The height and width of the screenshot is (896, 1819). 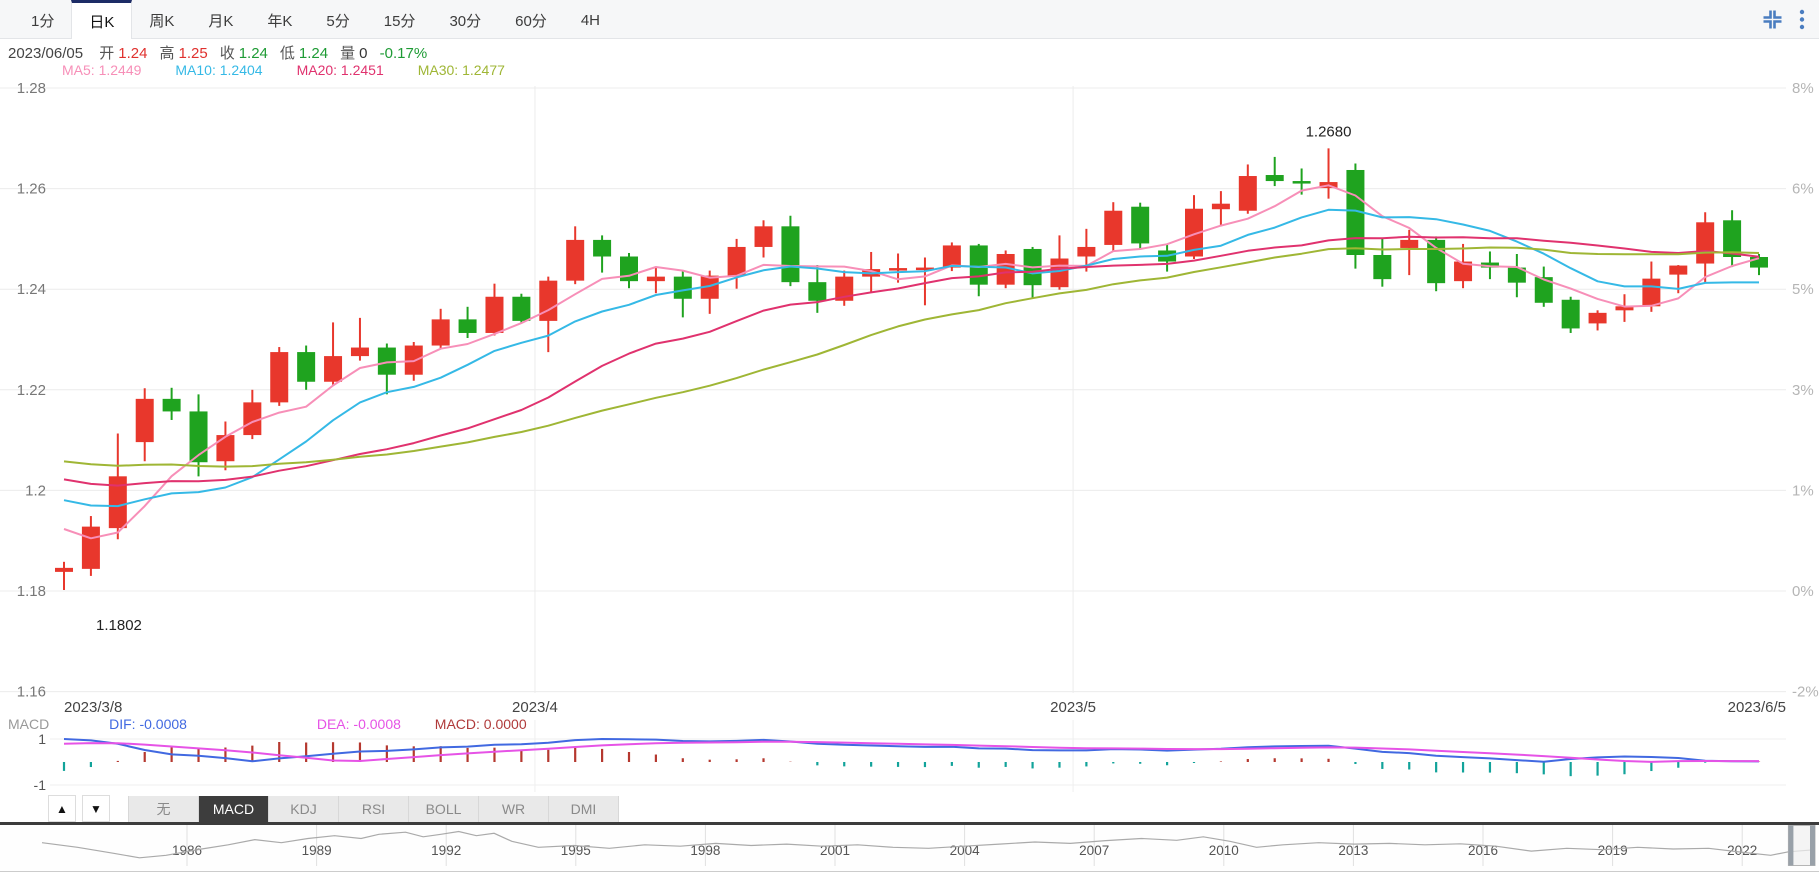 What do you see at coordinates (96, 808) in the screenshot?
I see `pane-down-arrow-button: ▼` at bounding box center [96, 808].